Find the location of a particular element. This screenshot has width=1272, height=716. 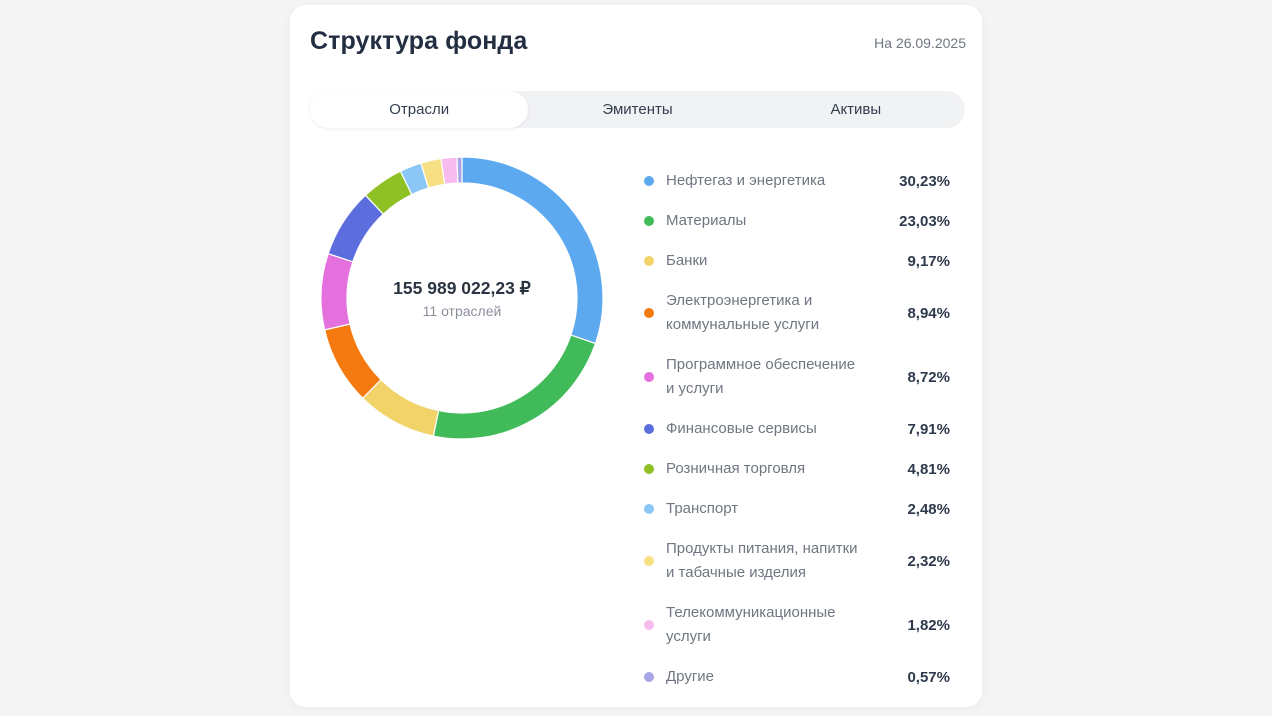

legend-label: Электроэнергетика и коммунальные услуги is located at coordinates (743, 312).